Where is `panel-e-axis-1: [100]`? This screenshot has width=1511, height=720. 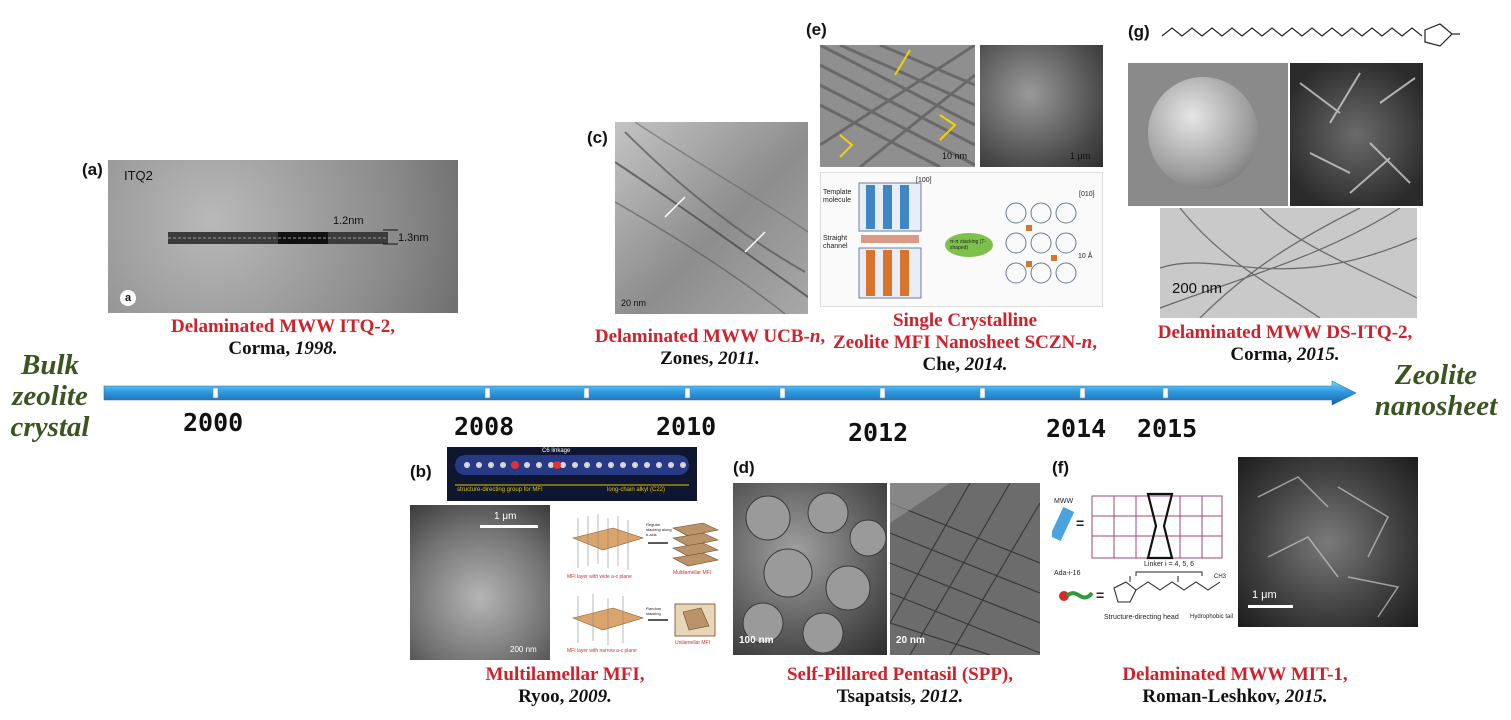 panel-e-axis-1: [100] is located at coordinates (924, 180).